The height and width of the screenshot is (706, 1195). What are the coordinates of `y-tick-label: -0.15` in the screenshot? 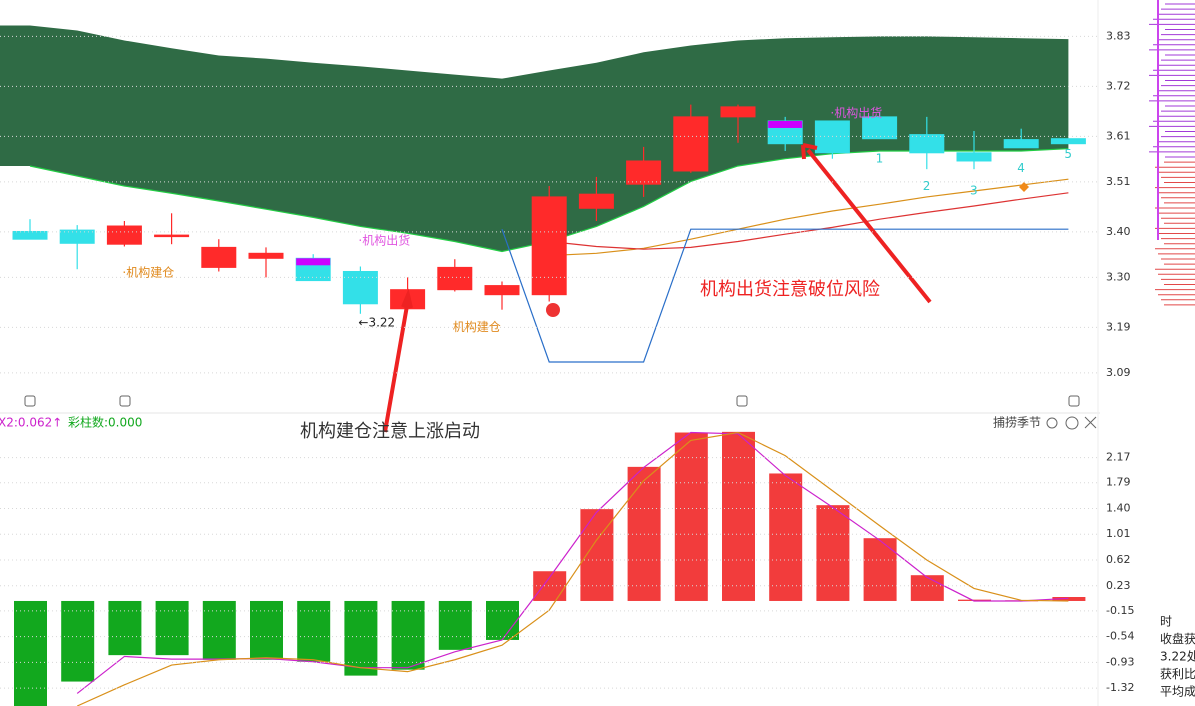 It's located at (1120, 610).